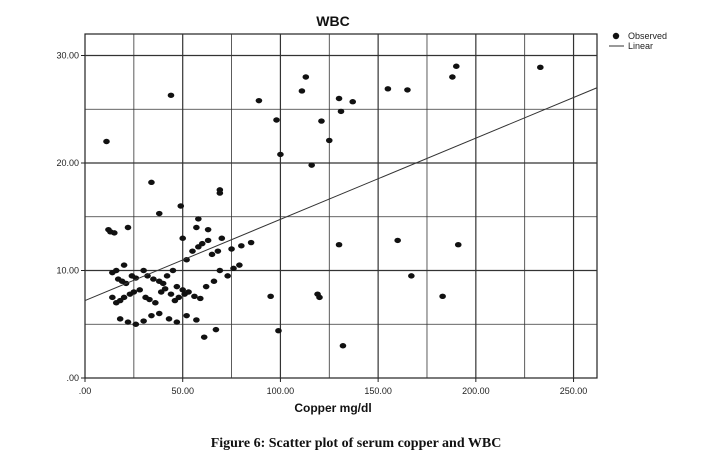 The image size is (712, 471). Describe the element at coordinates (67, 271) in the screenshot. I see `y-tick-label: 10.00` at that location.